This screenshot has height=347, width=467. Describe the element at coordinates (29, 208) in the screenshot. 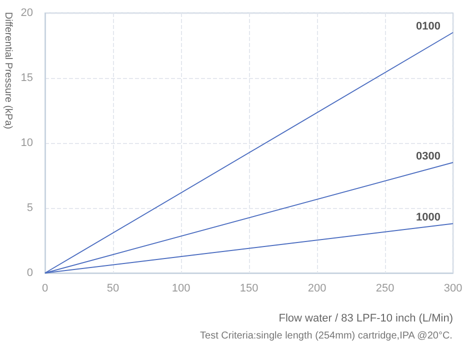

I see `y-tick-label: 5` at that location.